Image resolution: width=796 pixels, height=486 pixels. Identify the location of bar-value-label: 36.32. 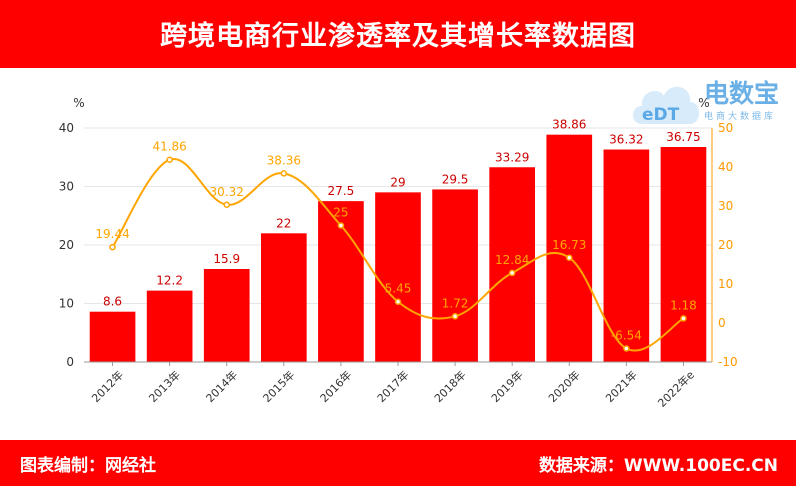
(626, 140).